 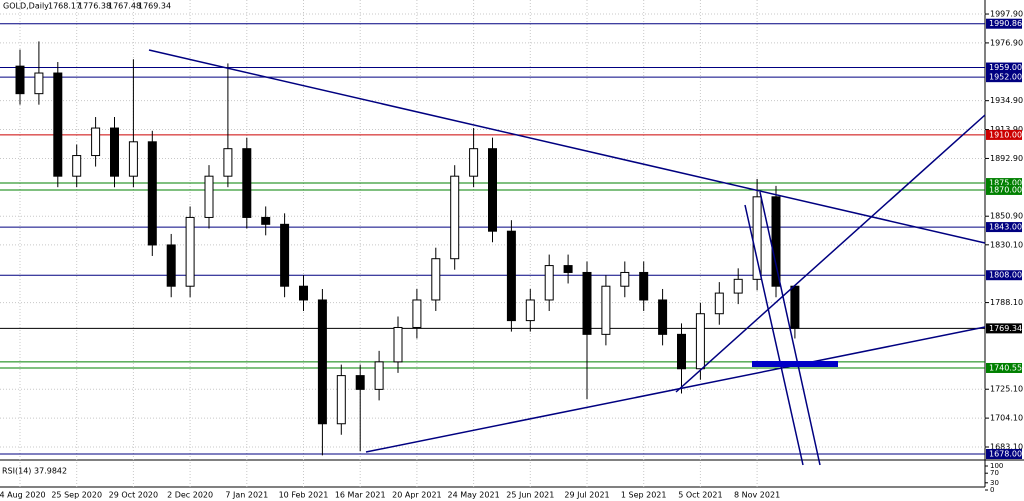 What do you see at coordinates (992, 490) in the screenshot?
I see `rsi-tick-label: 0` at bounding box center [992, 490].